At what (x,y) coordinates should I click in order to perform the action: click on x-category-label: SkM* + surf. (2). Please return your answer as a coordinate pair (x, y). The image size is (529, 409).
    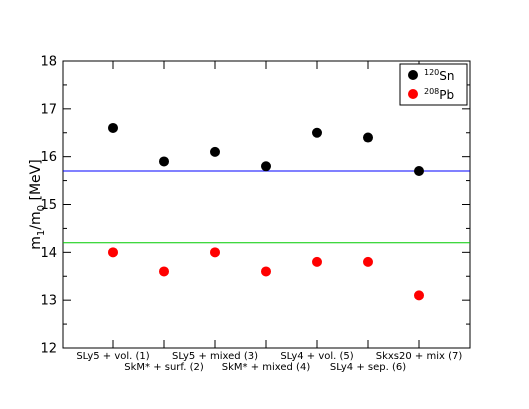
    Looking at the image, I should click on (164, 367).